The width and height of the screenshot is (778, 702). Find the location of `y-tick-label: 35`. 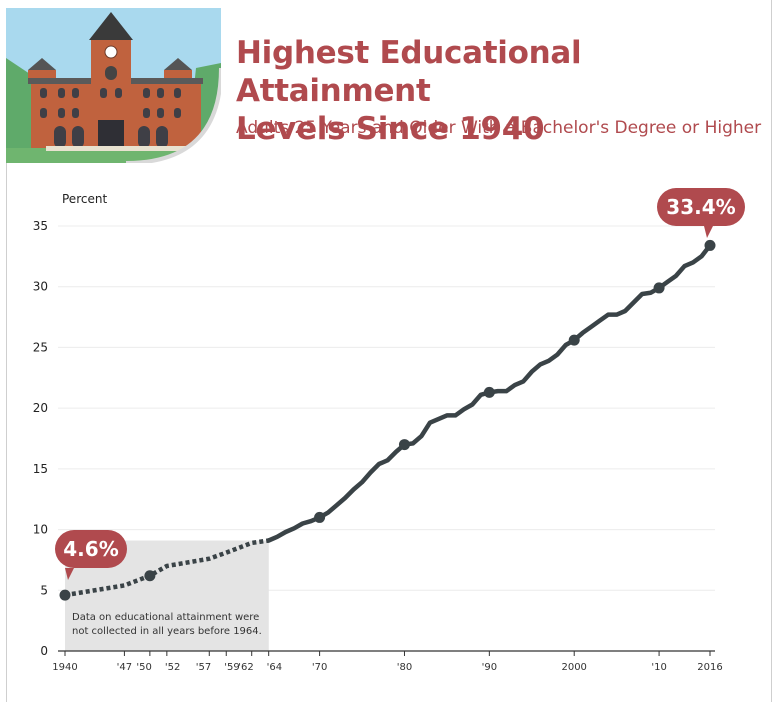

y-tick-label: 35 is located at coordinates (40, 226).